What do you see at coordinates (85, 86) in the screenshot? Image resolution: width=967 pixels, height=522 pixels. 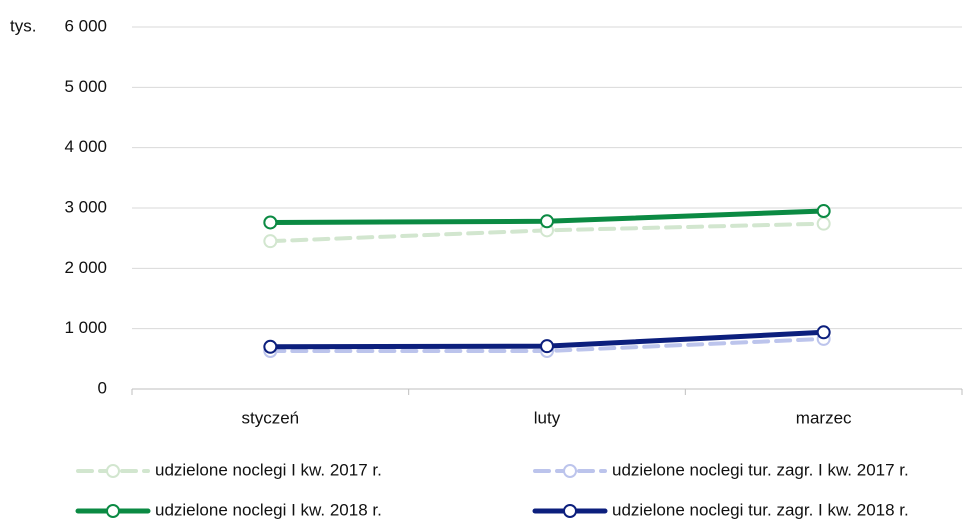 I see `y-tick-label: 5 000` at bounding box center [85, 86].